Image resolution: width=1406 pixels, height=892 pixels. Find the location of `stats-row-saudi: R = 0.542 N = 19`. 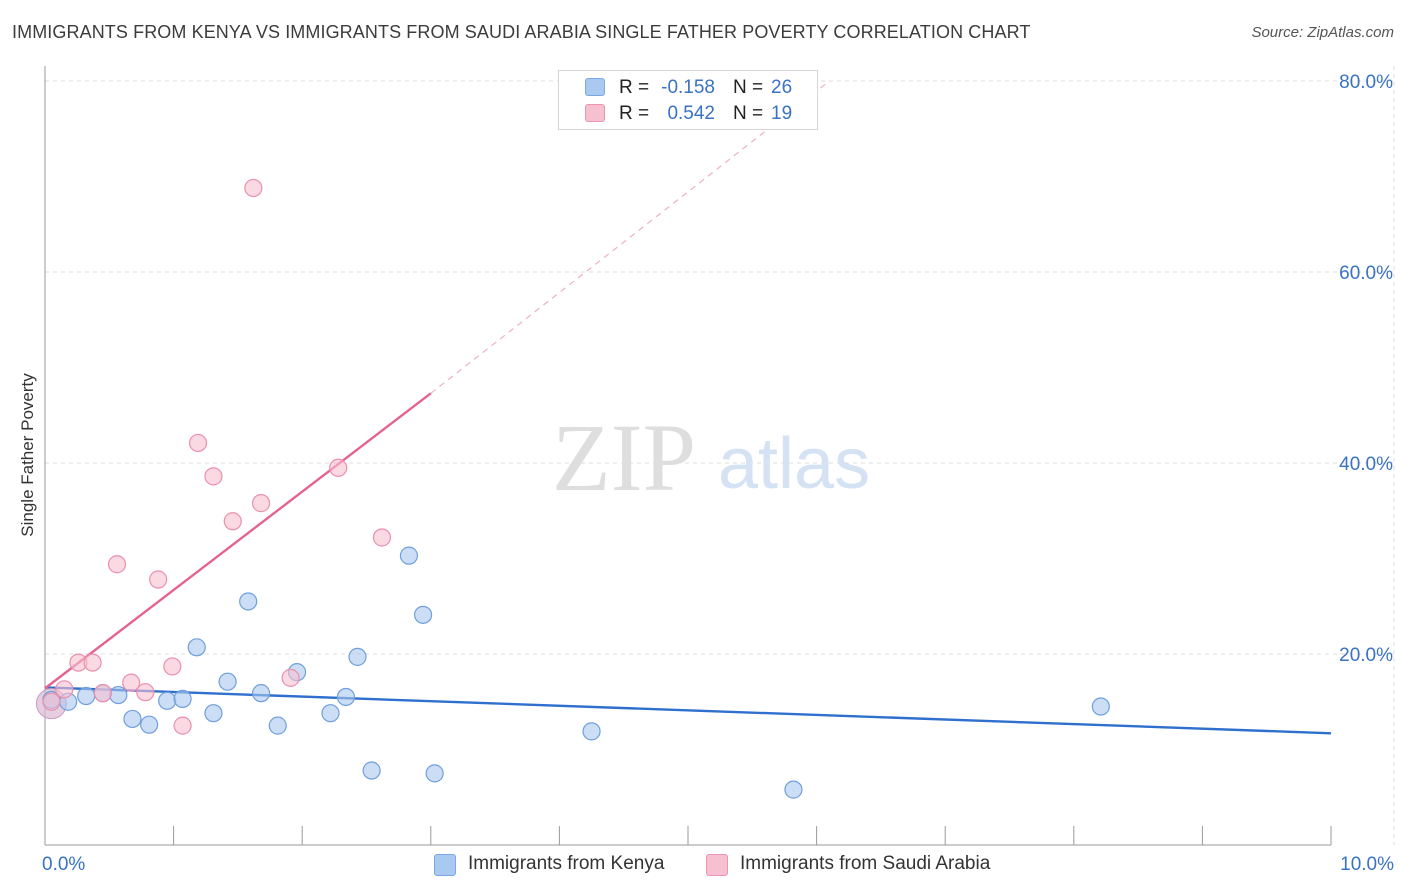

stats-row-saudi: R = 0.542 N = 19 is located at coordinates (688, 114).